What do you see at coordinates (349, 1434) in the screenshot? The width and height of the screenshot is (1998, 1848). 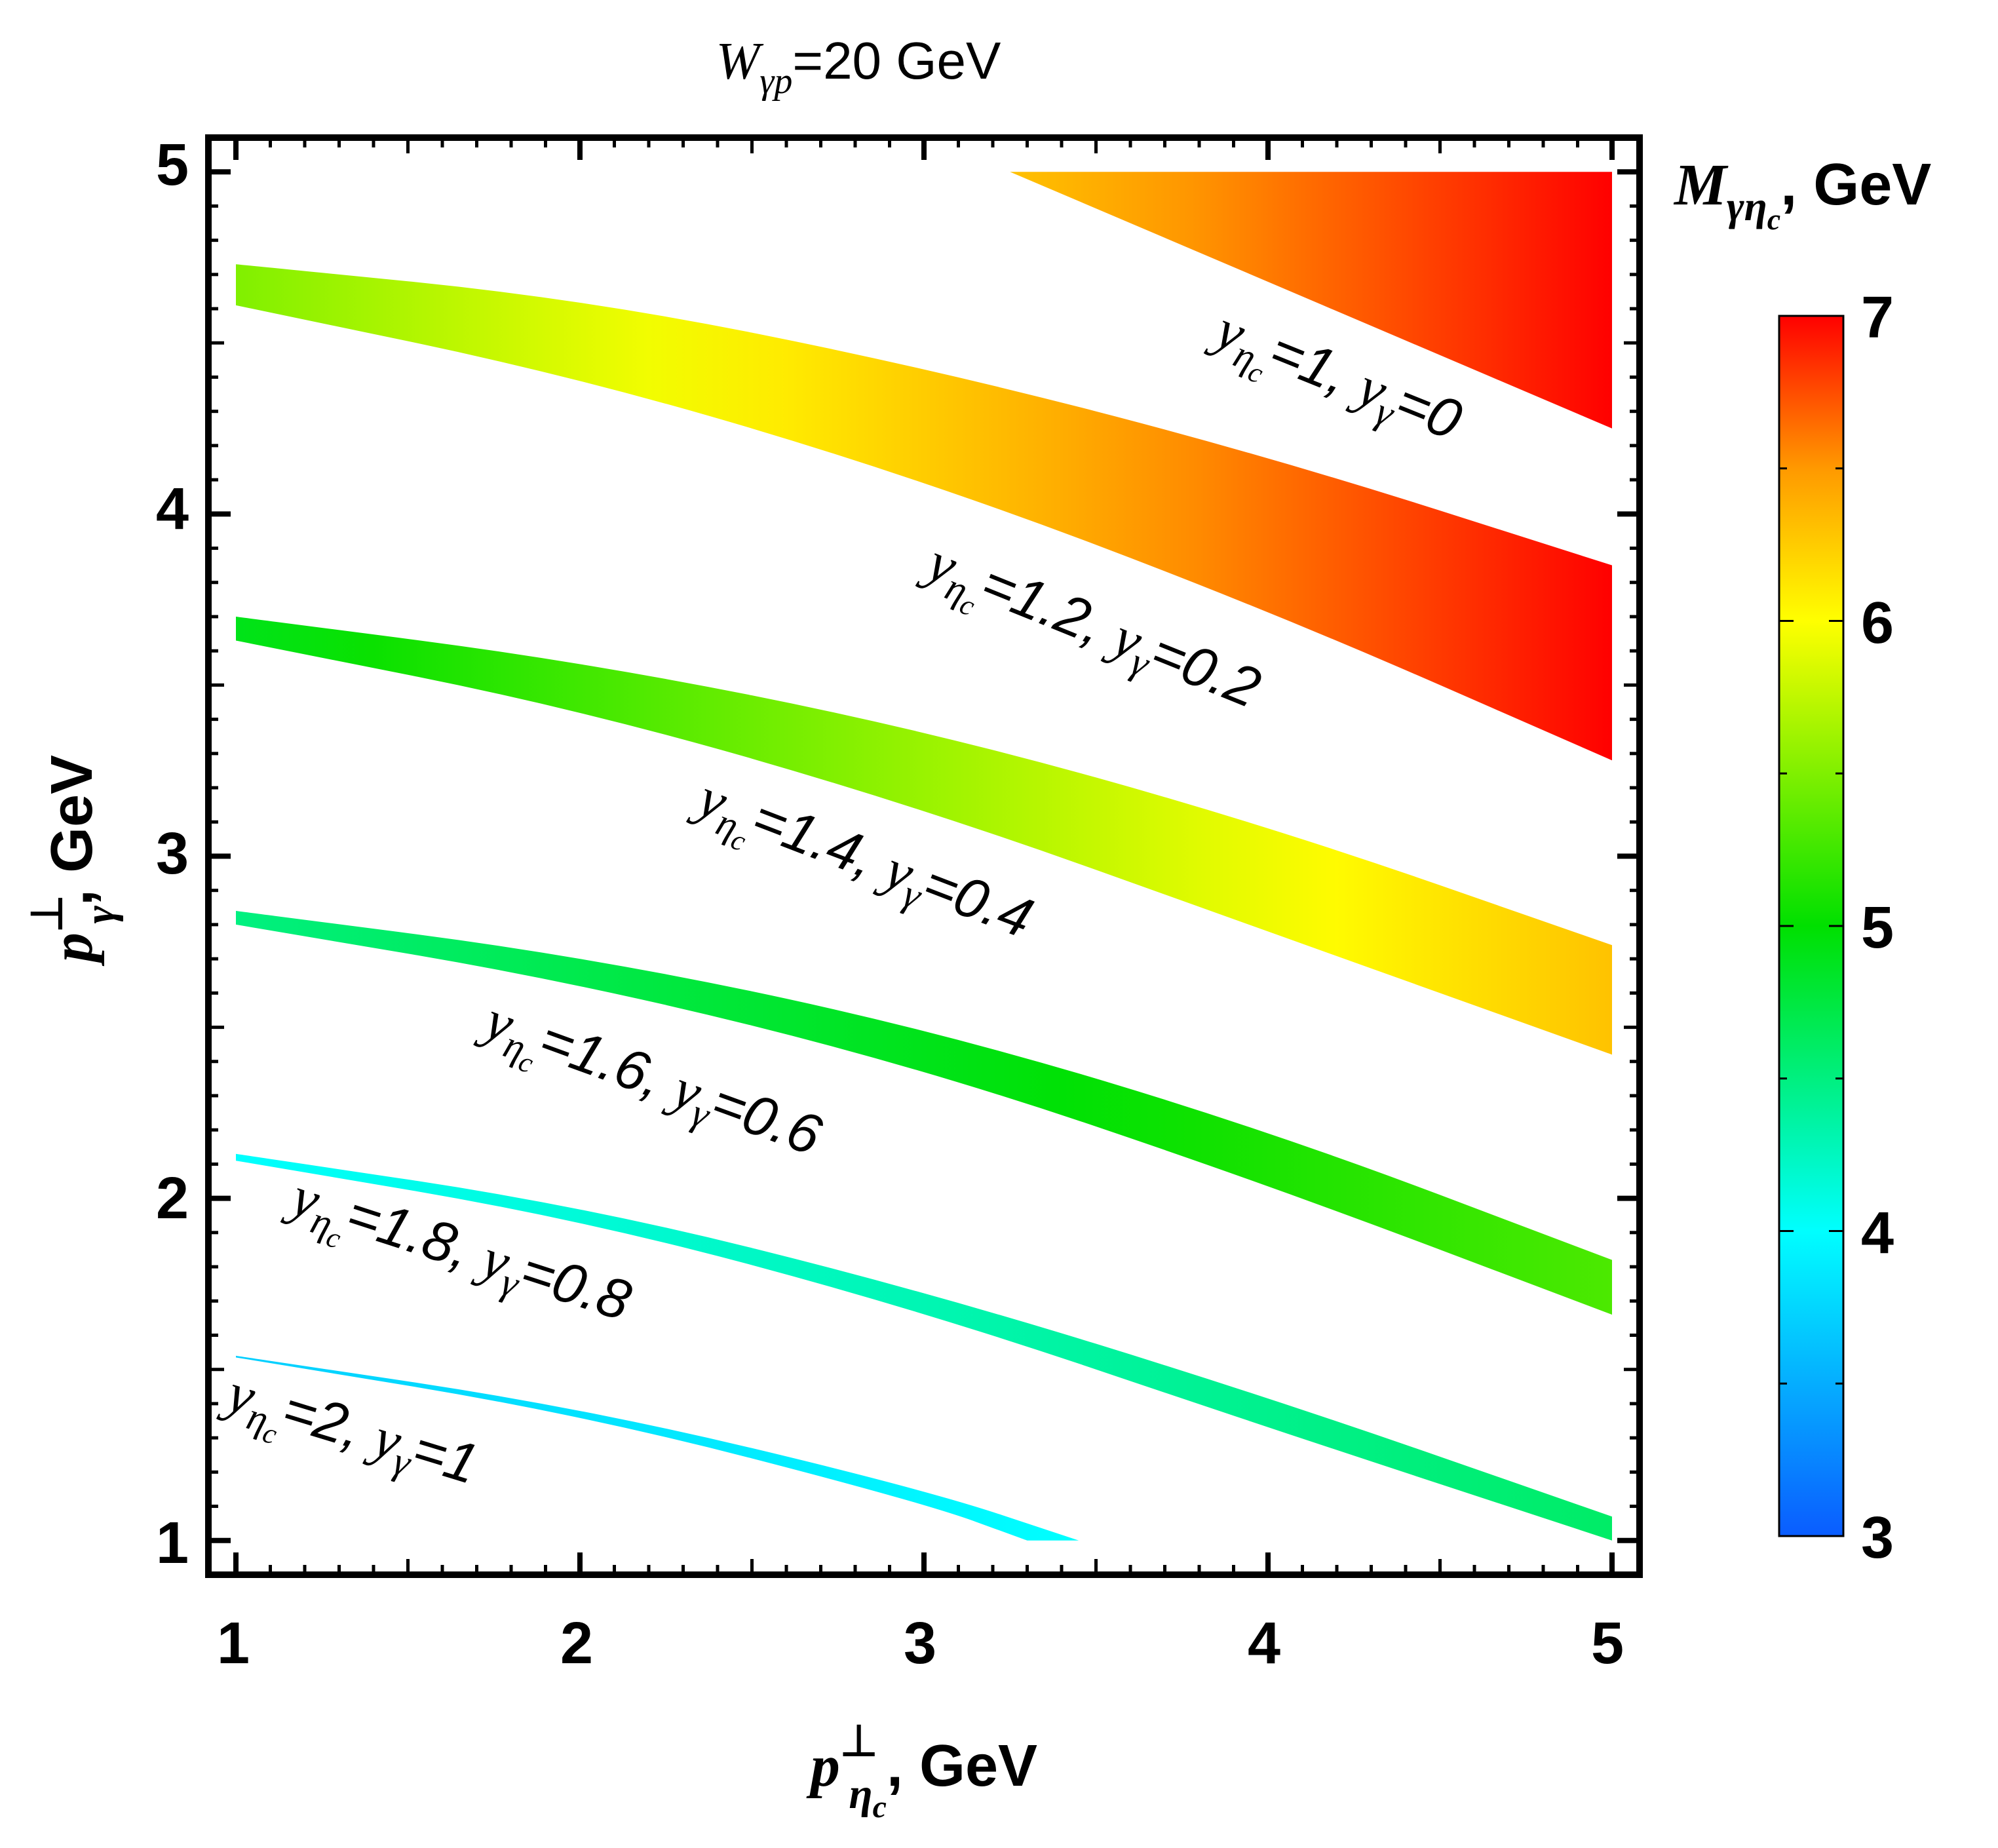 I see `band-label: yηc=2, yγ=1` at bounding box center [349, 1434].